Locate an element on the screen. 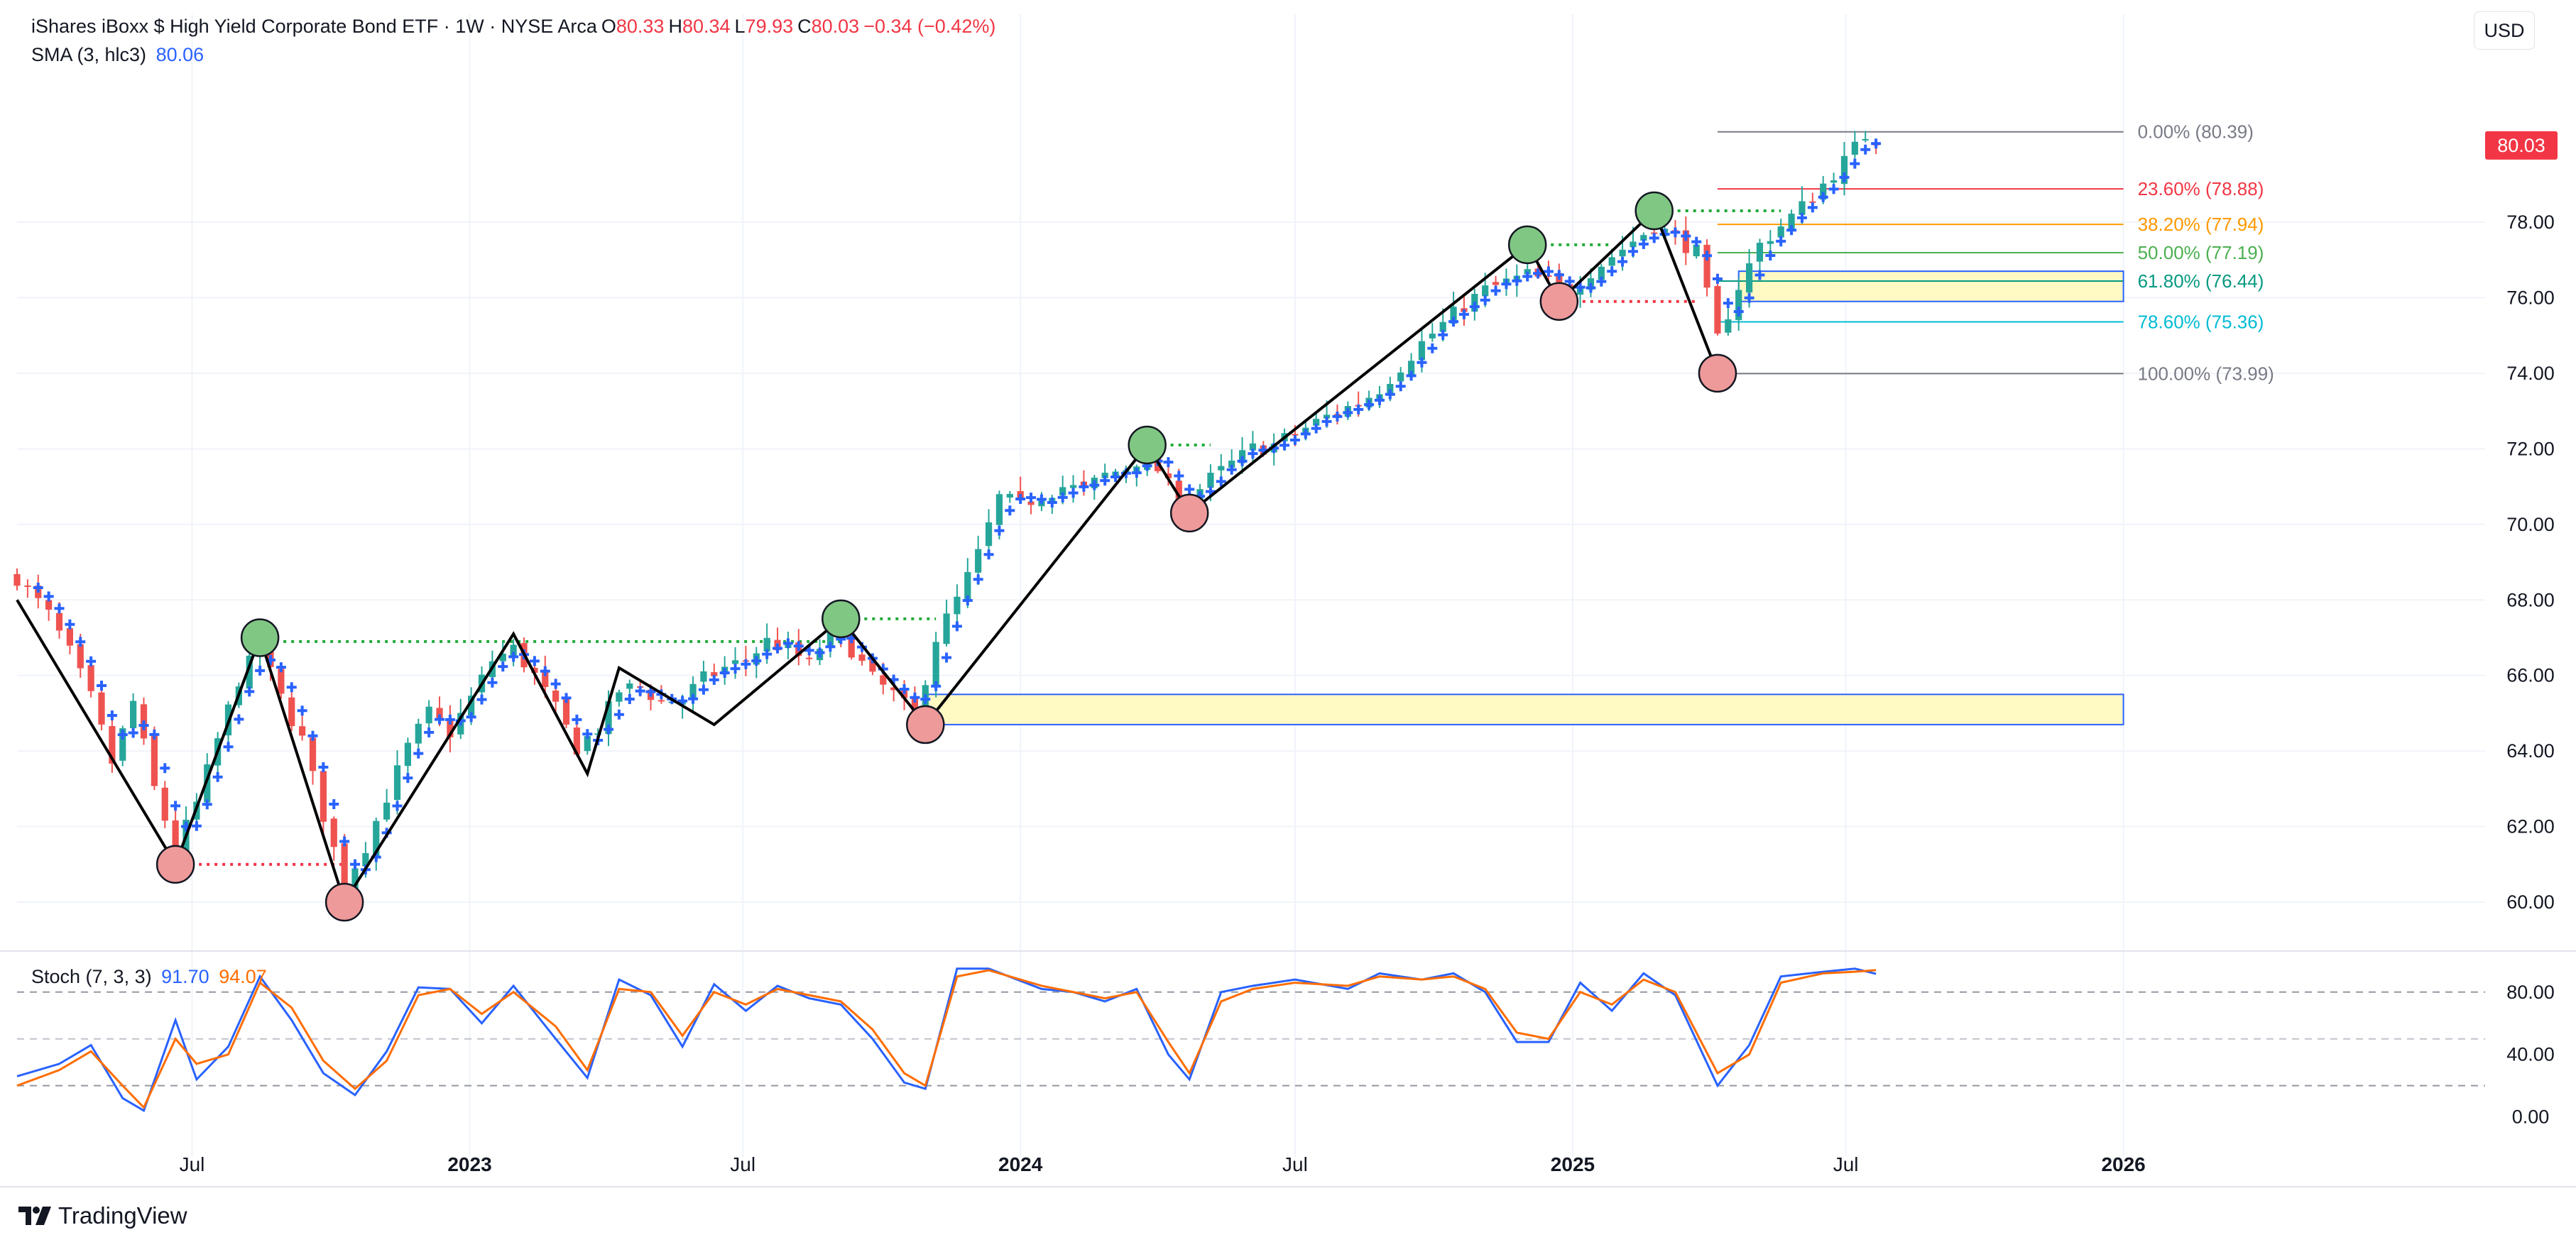 The width and height of the screenshot is (2576, 1252). tradingview-brand: TradingView is located at coordinates (102, 1216).